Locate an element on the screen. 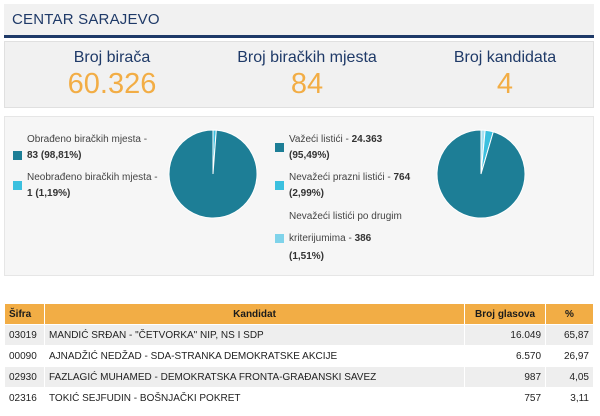 The image size is (600, 416). cell-votes: 6.570 is located at coordinates (505, 356).